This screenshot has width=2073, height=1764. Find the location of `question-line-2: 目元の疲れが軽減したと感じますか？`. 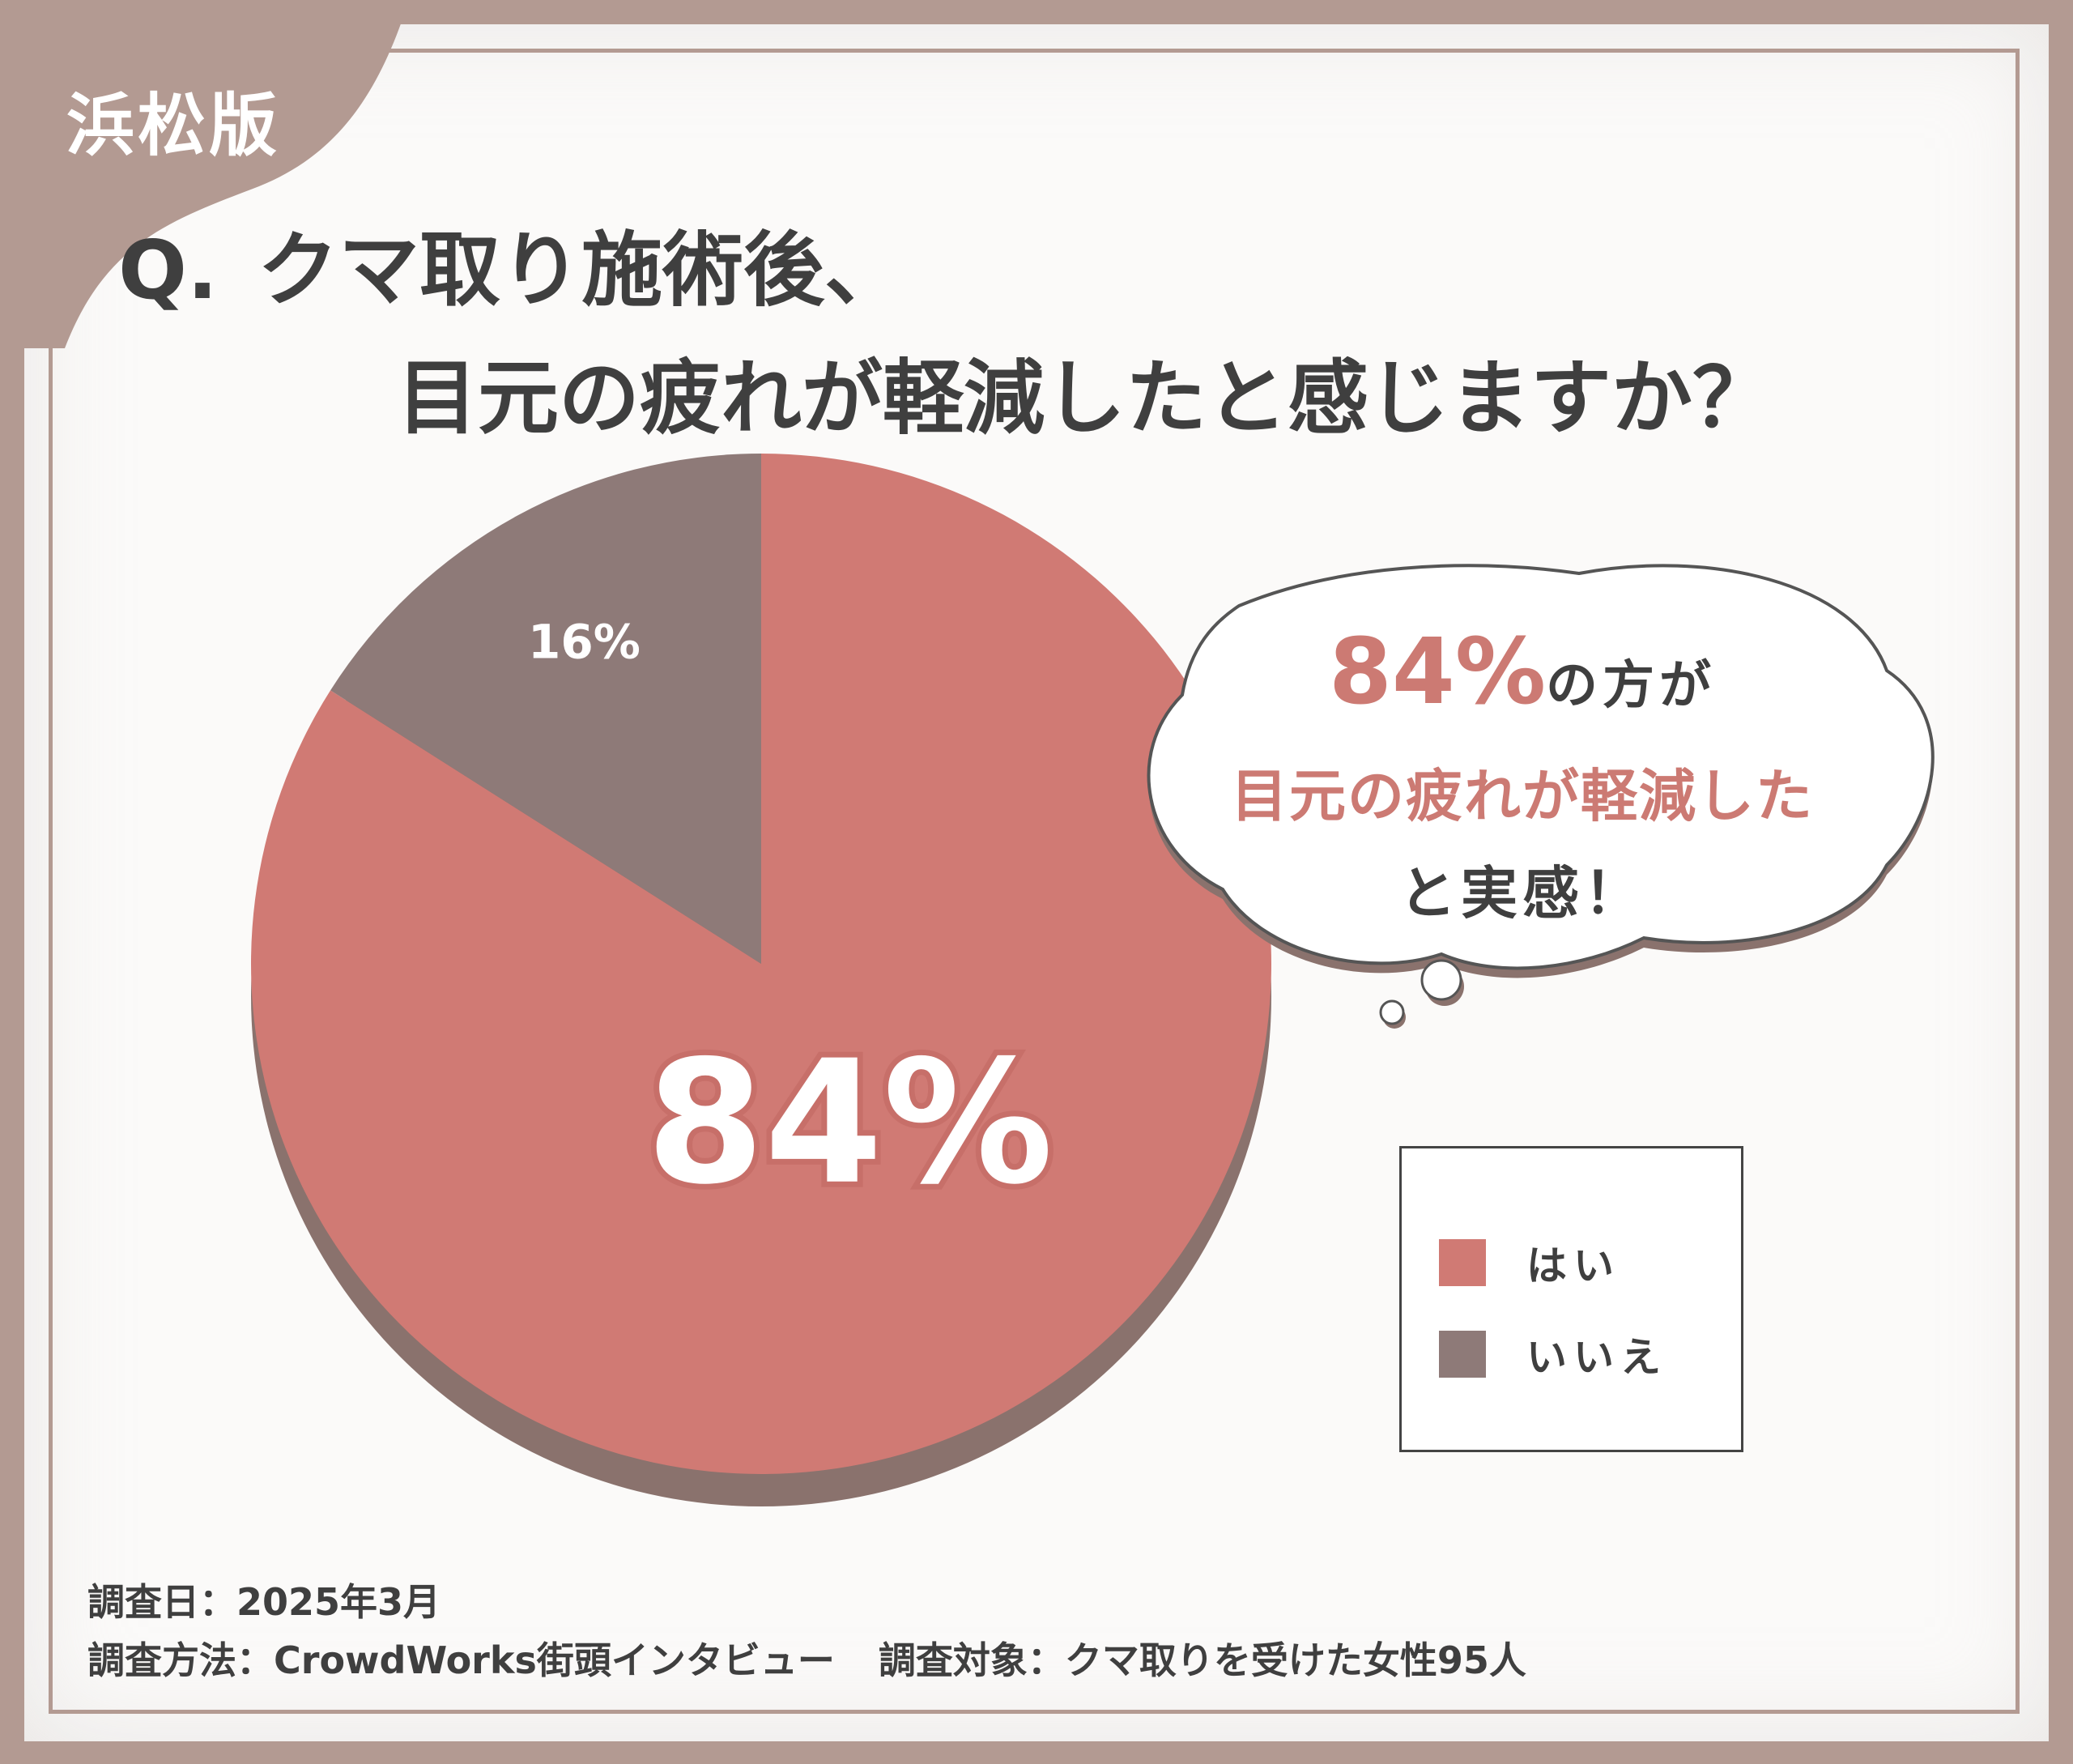

question-line-2: 目元の疲れが軽減したと感じますか？ is located at coordinates (1085, 398).